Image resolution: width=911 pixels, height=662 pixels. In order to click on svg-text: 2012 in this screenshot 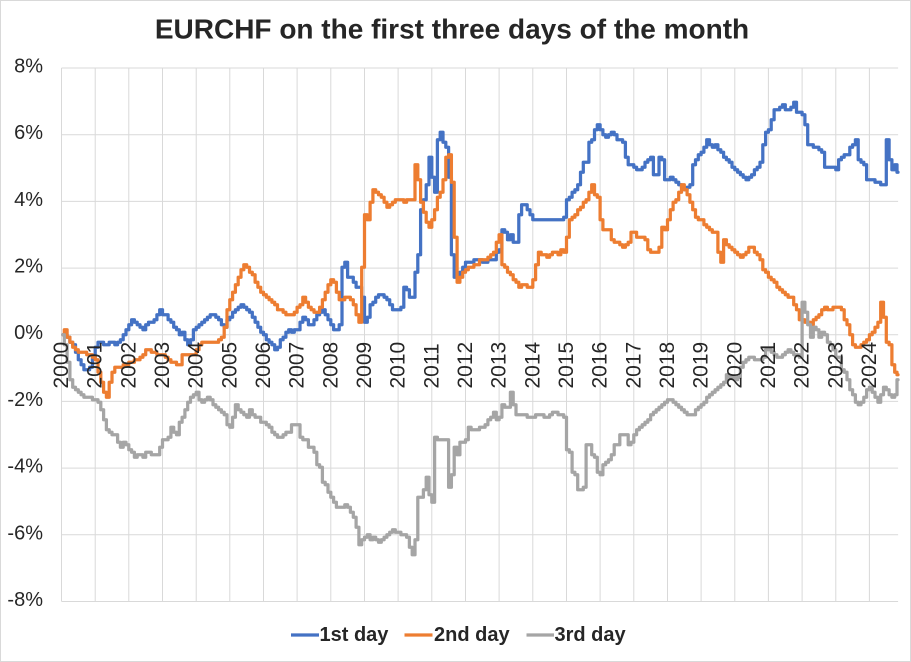, I will do `click(465, 365)`.